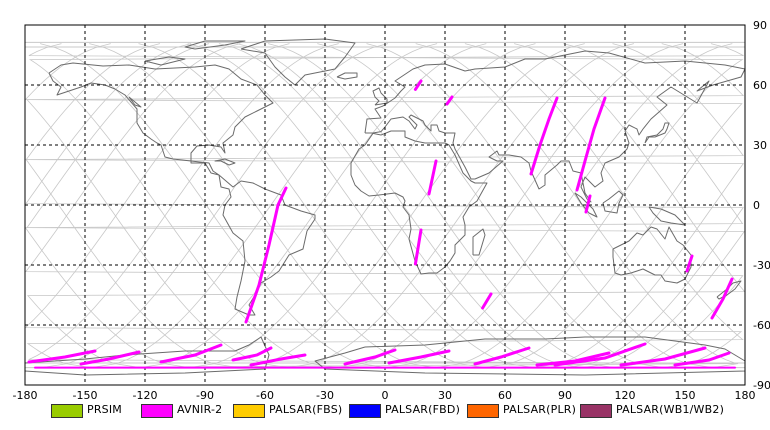 The image size is (770, 430). I want to click on lat-tick-label: 0, so click(756, 205).